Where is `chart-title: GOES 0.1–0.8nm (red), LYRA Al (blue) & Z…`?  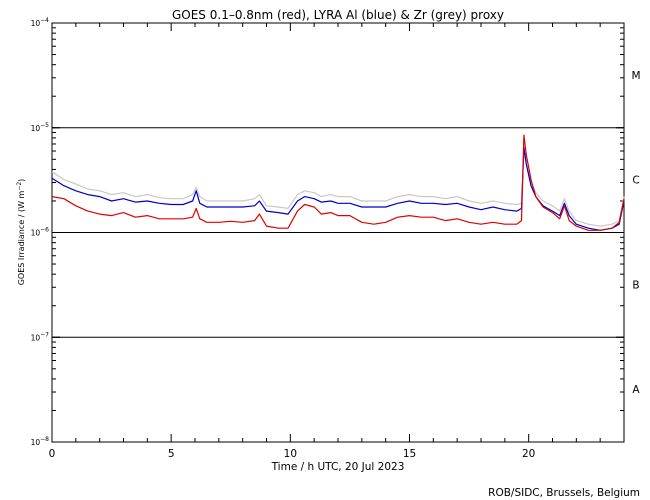 chart-title: GOES 0.1–0.8nm (red), LYRA Al (blue) & Z… is located at coordinates (338, 15).